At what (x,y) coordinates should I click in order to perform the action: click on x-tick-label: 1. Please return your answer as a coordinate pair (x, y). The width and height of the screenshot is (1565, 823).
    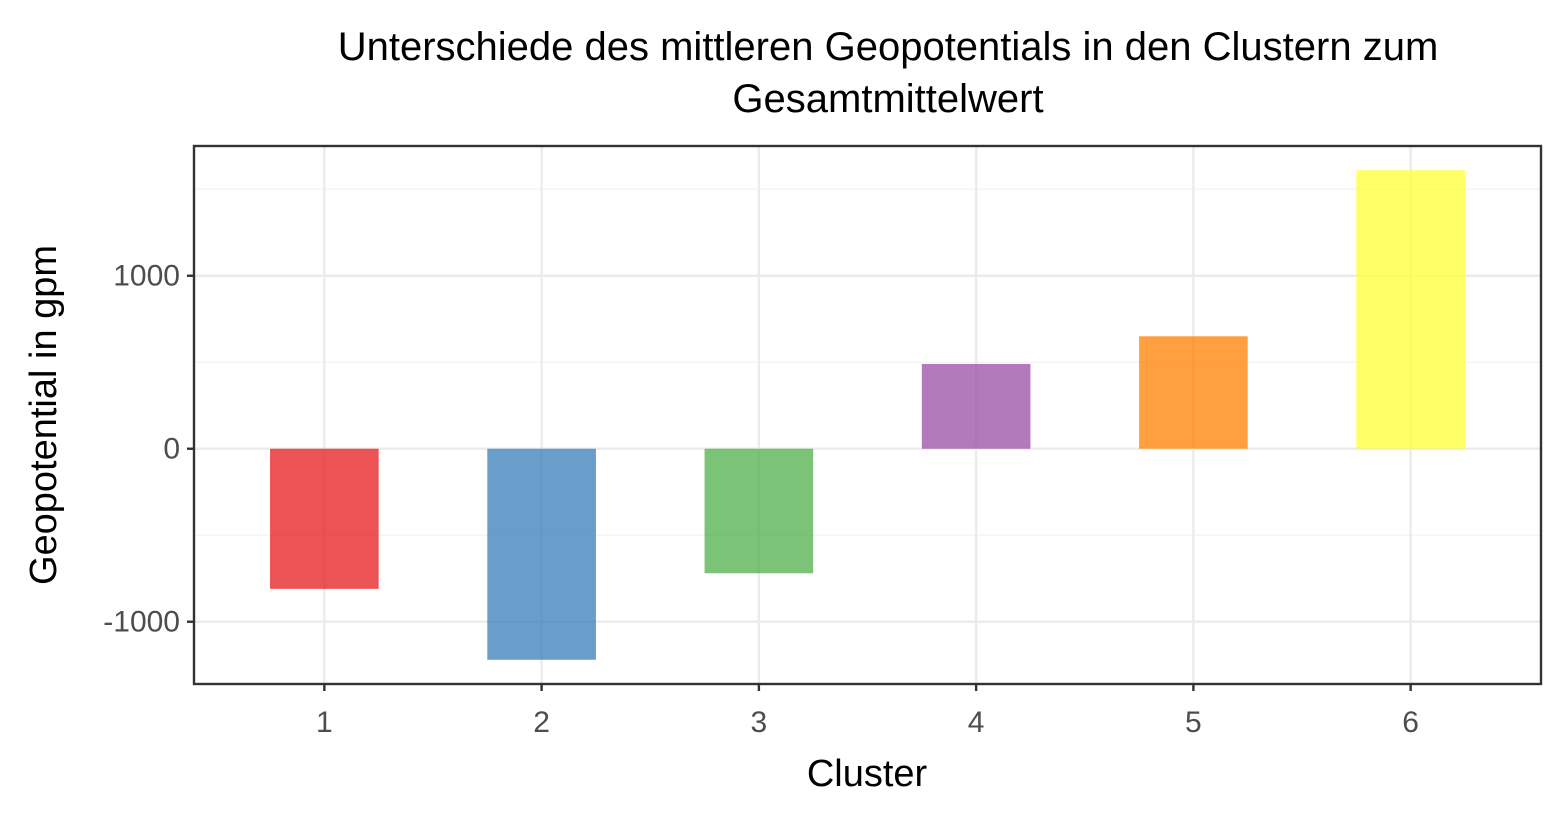
    Looking at the image, I should click on (324, 722).